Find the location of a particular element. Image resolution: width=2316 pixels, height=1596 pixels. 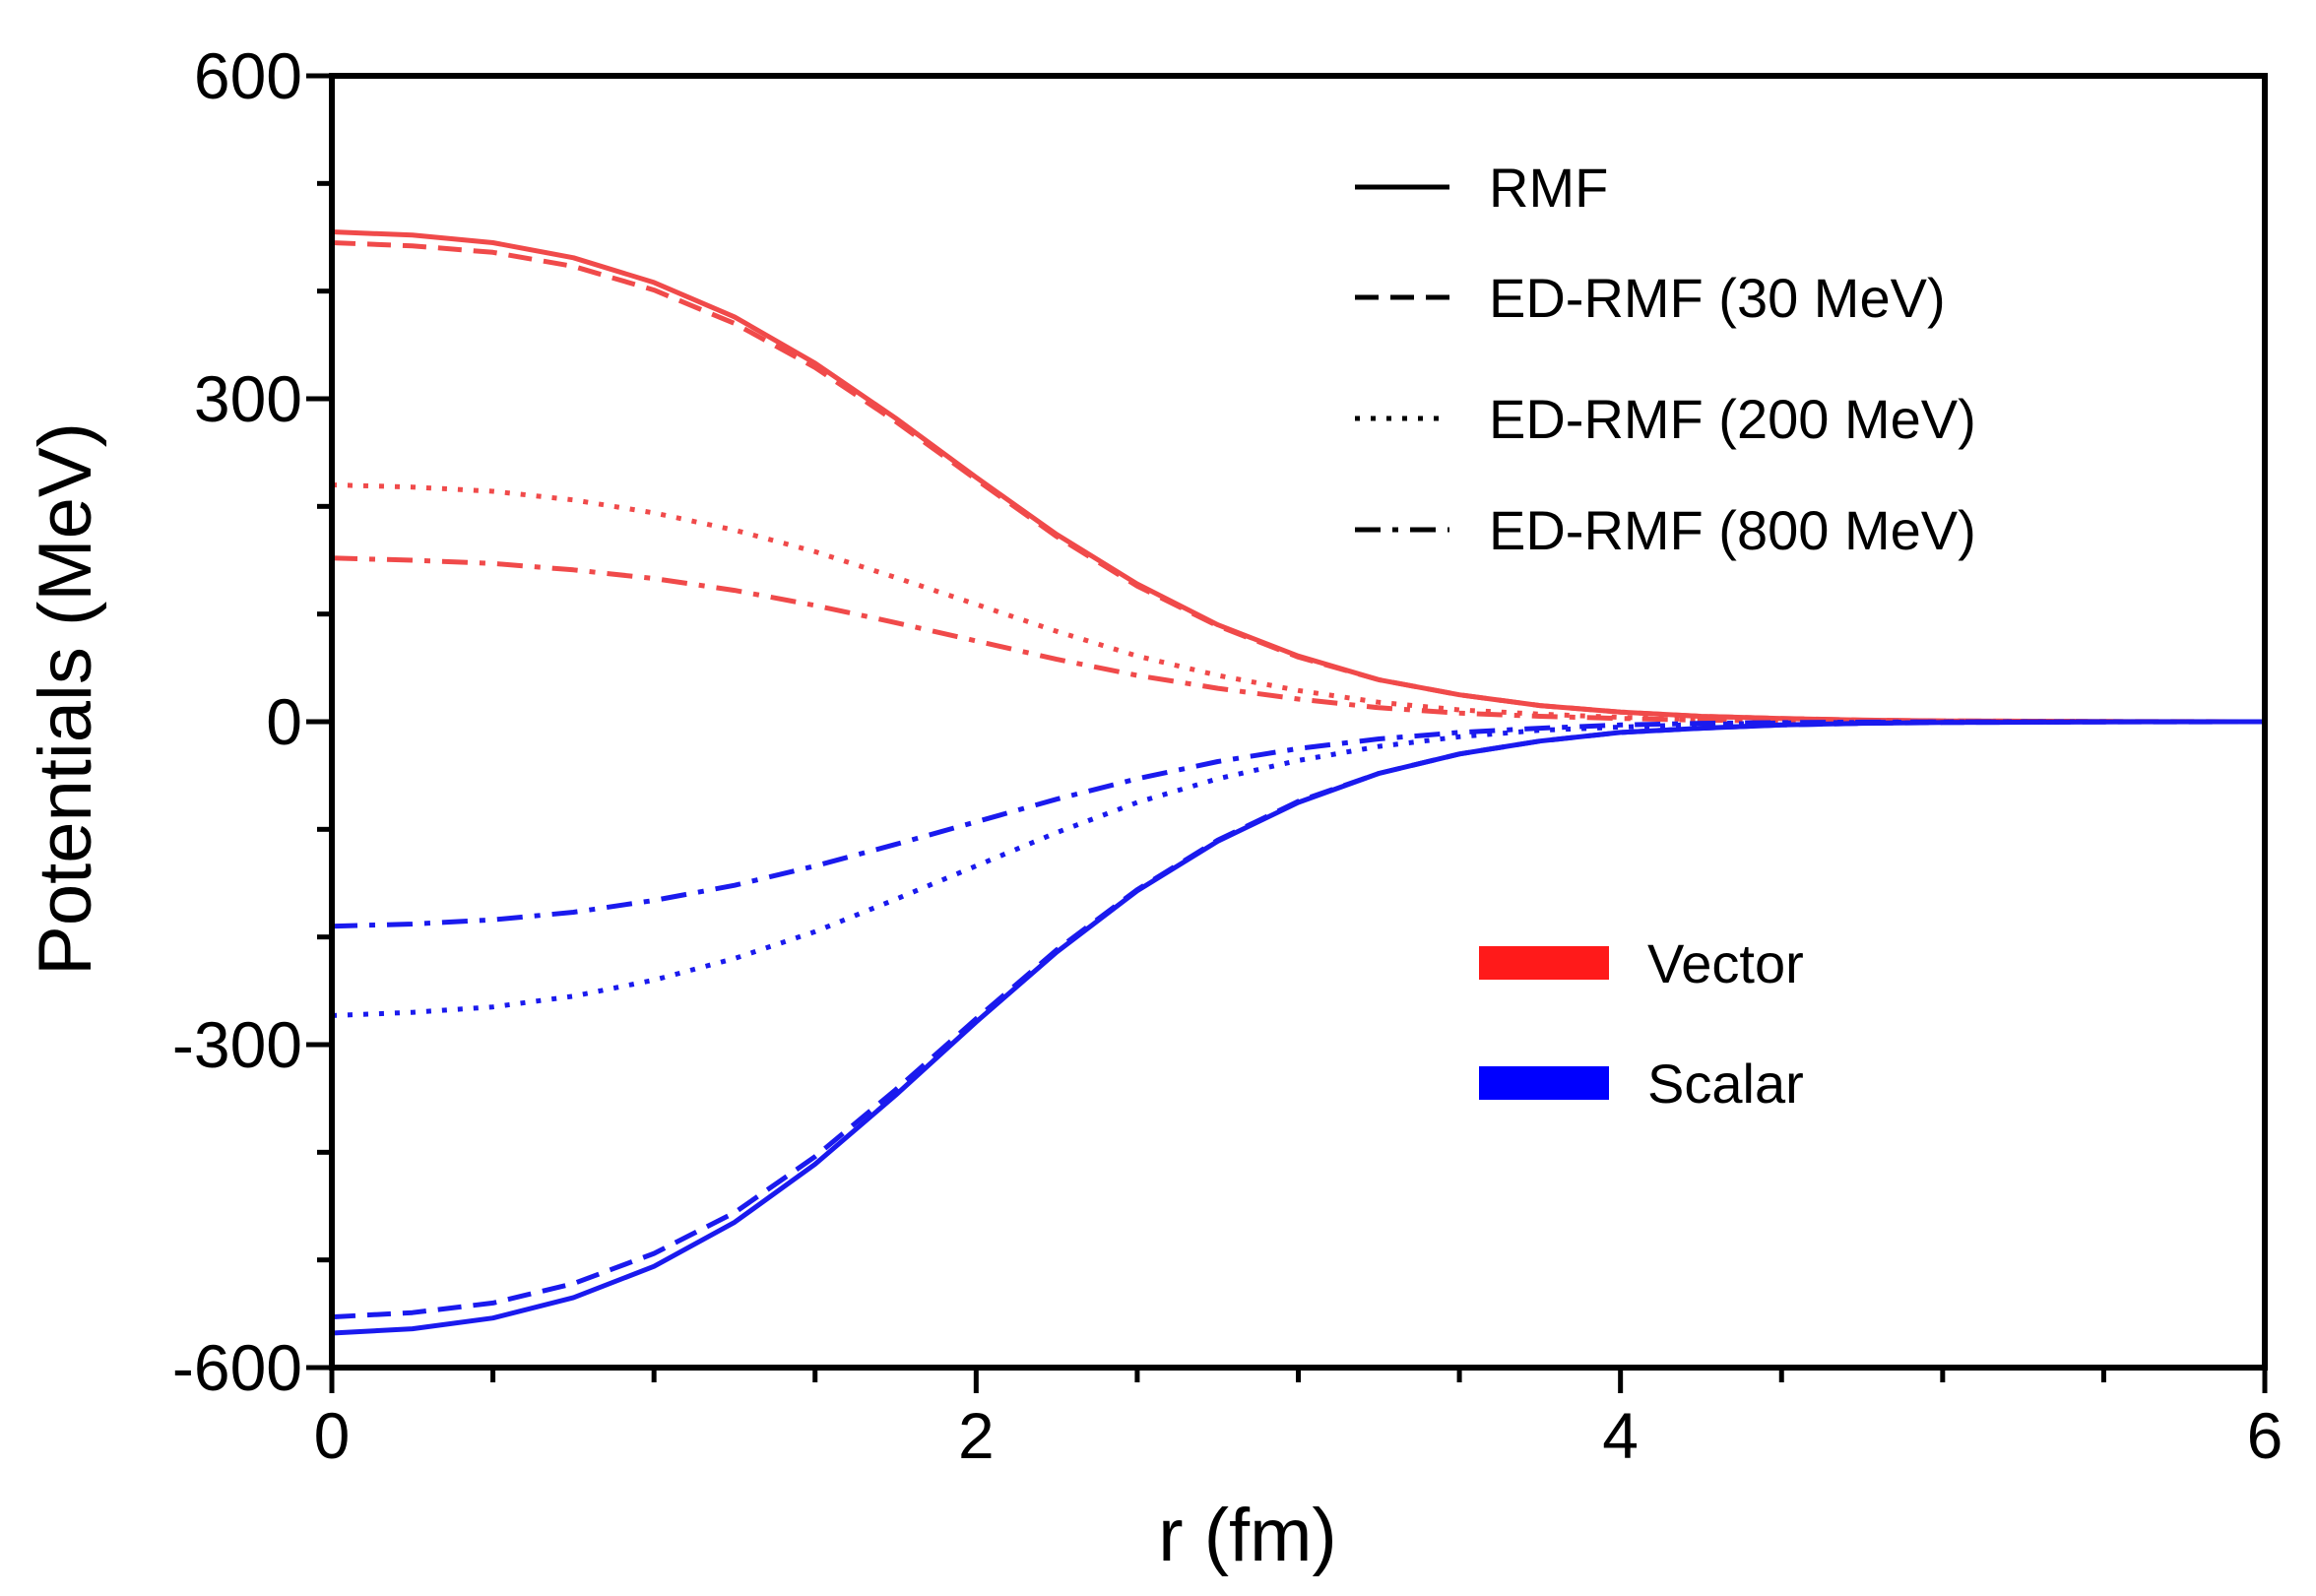

y-tick-label: 600 is located at coordinates (248, 76).